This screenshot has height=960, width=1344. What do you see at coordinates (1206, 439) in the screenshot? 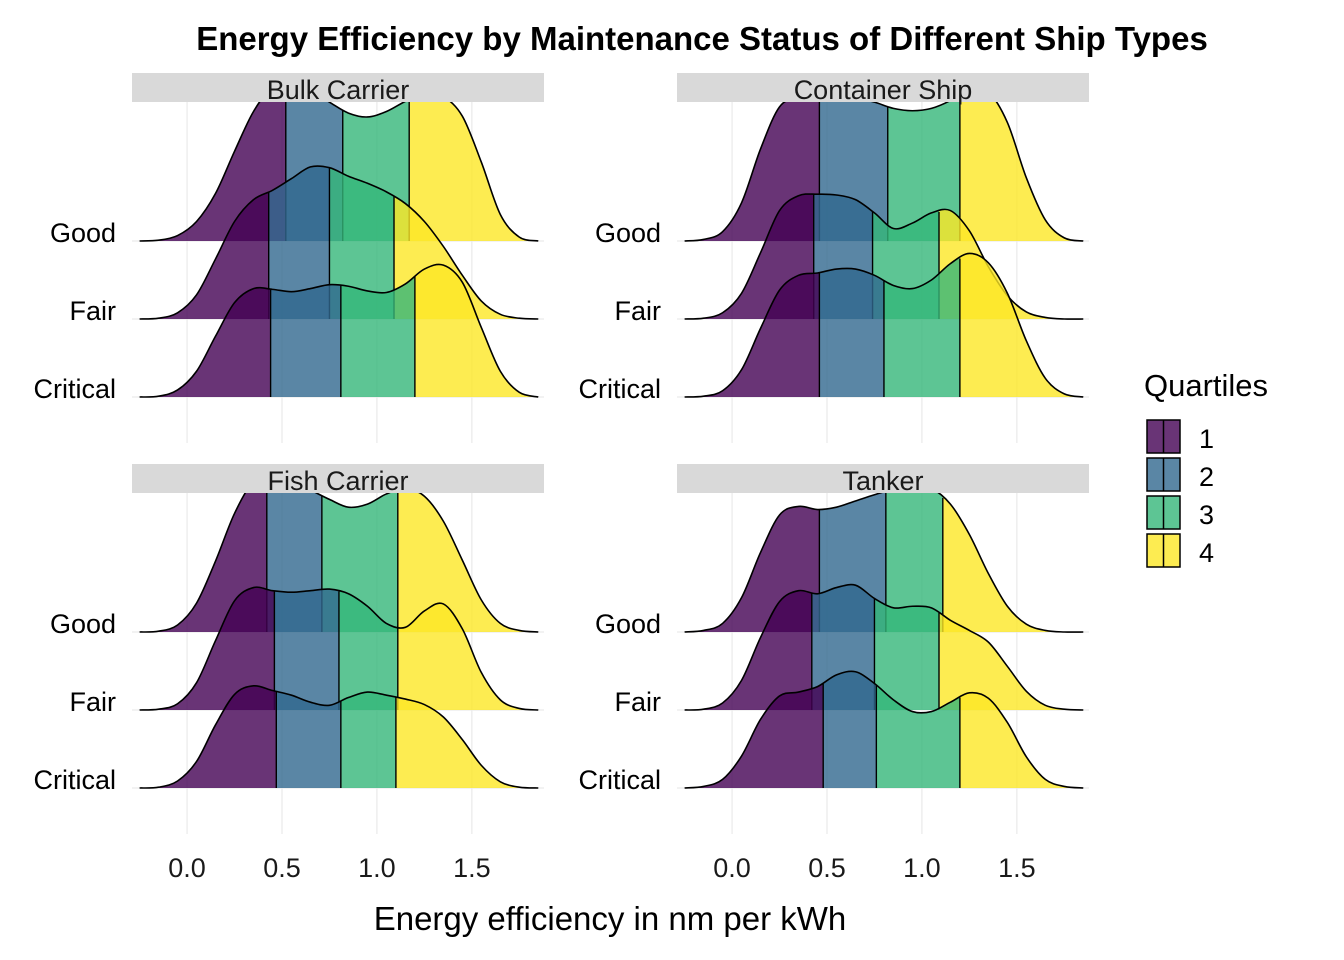
I see `legend-label: 1` at bounding box center [1206, 439].